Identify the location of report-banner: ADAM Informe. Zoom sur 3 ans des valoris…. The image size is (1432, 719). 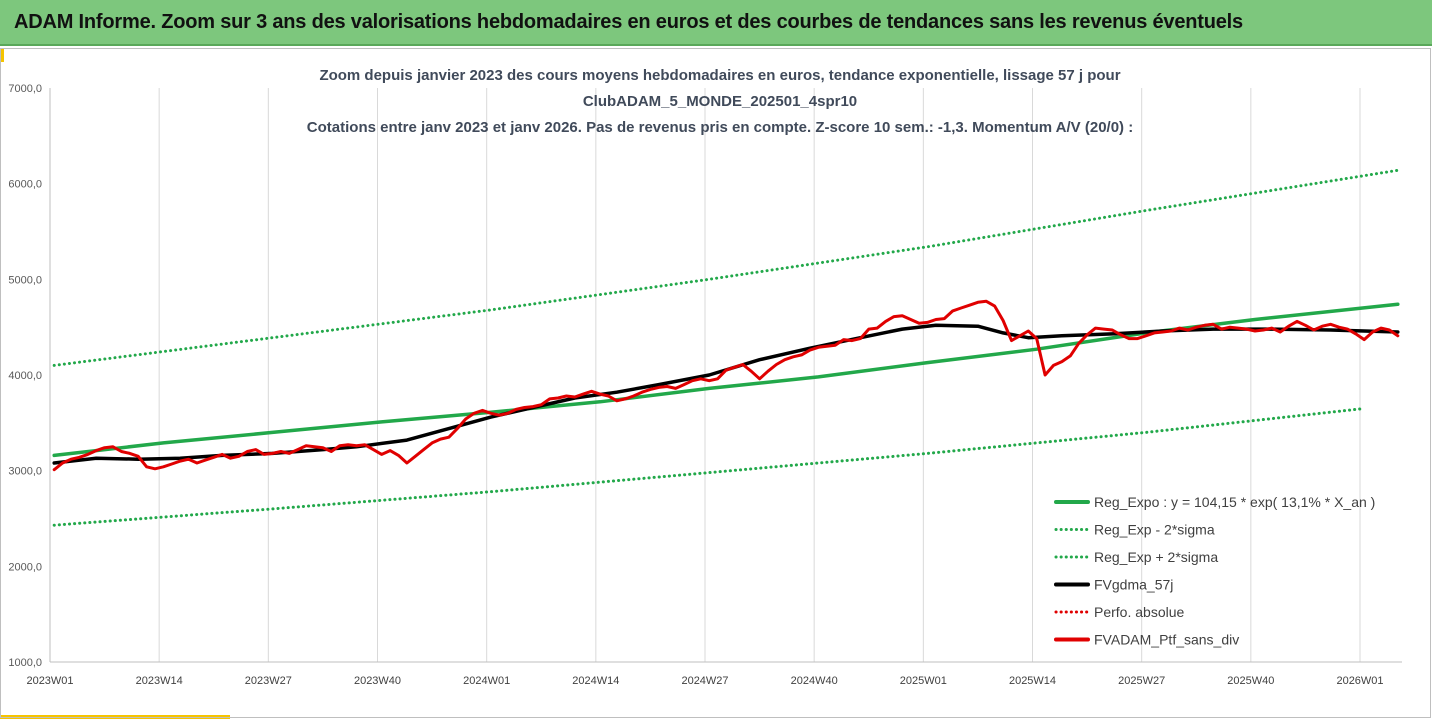
(716, 23).